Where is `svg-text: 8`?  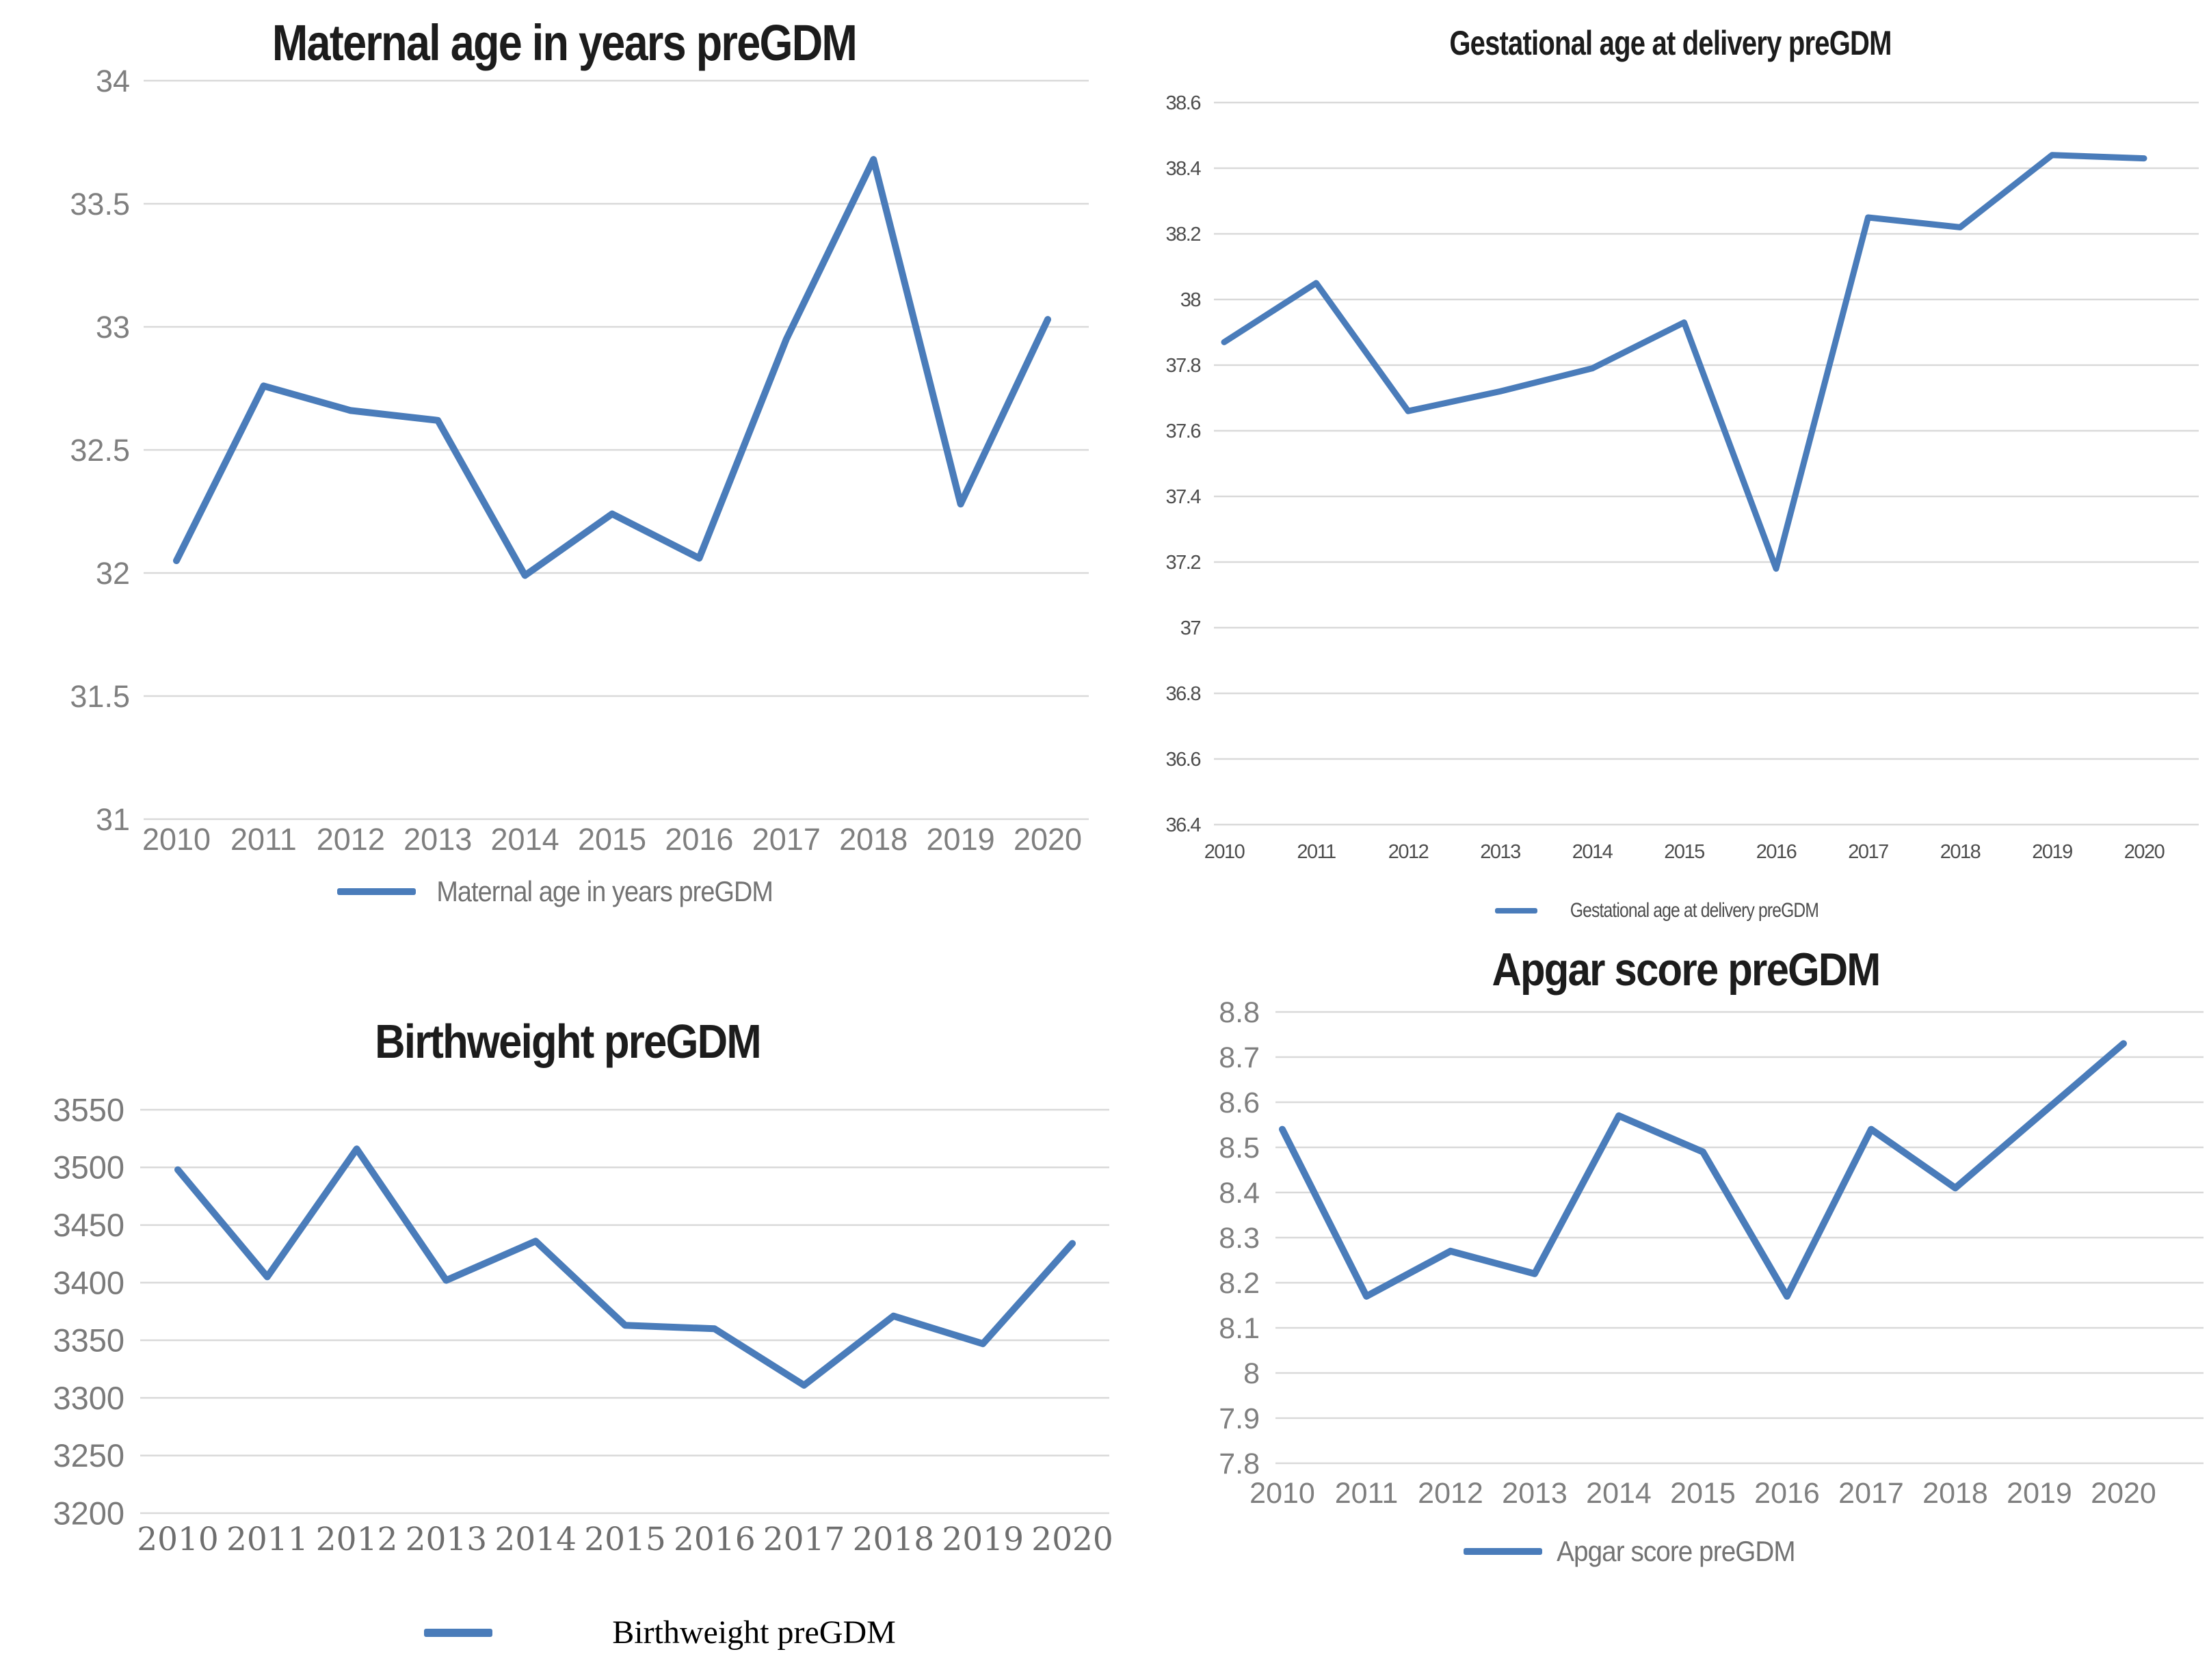 svg-text: 8 is located at coordinates (1251, 1373).